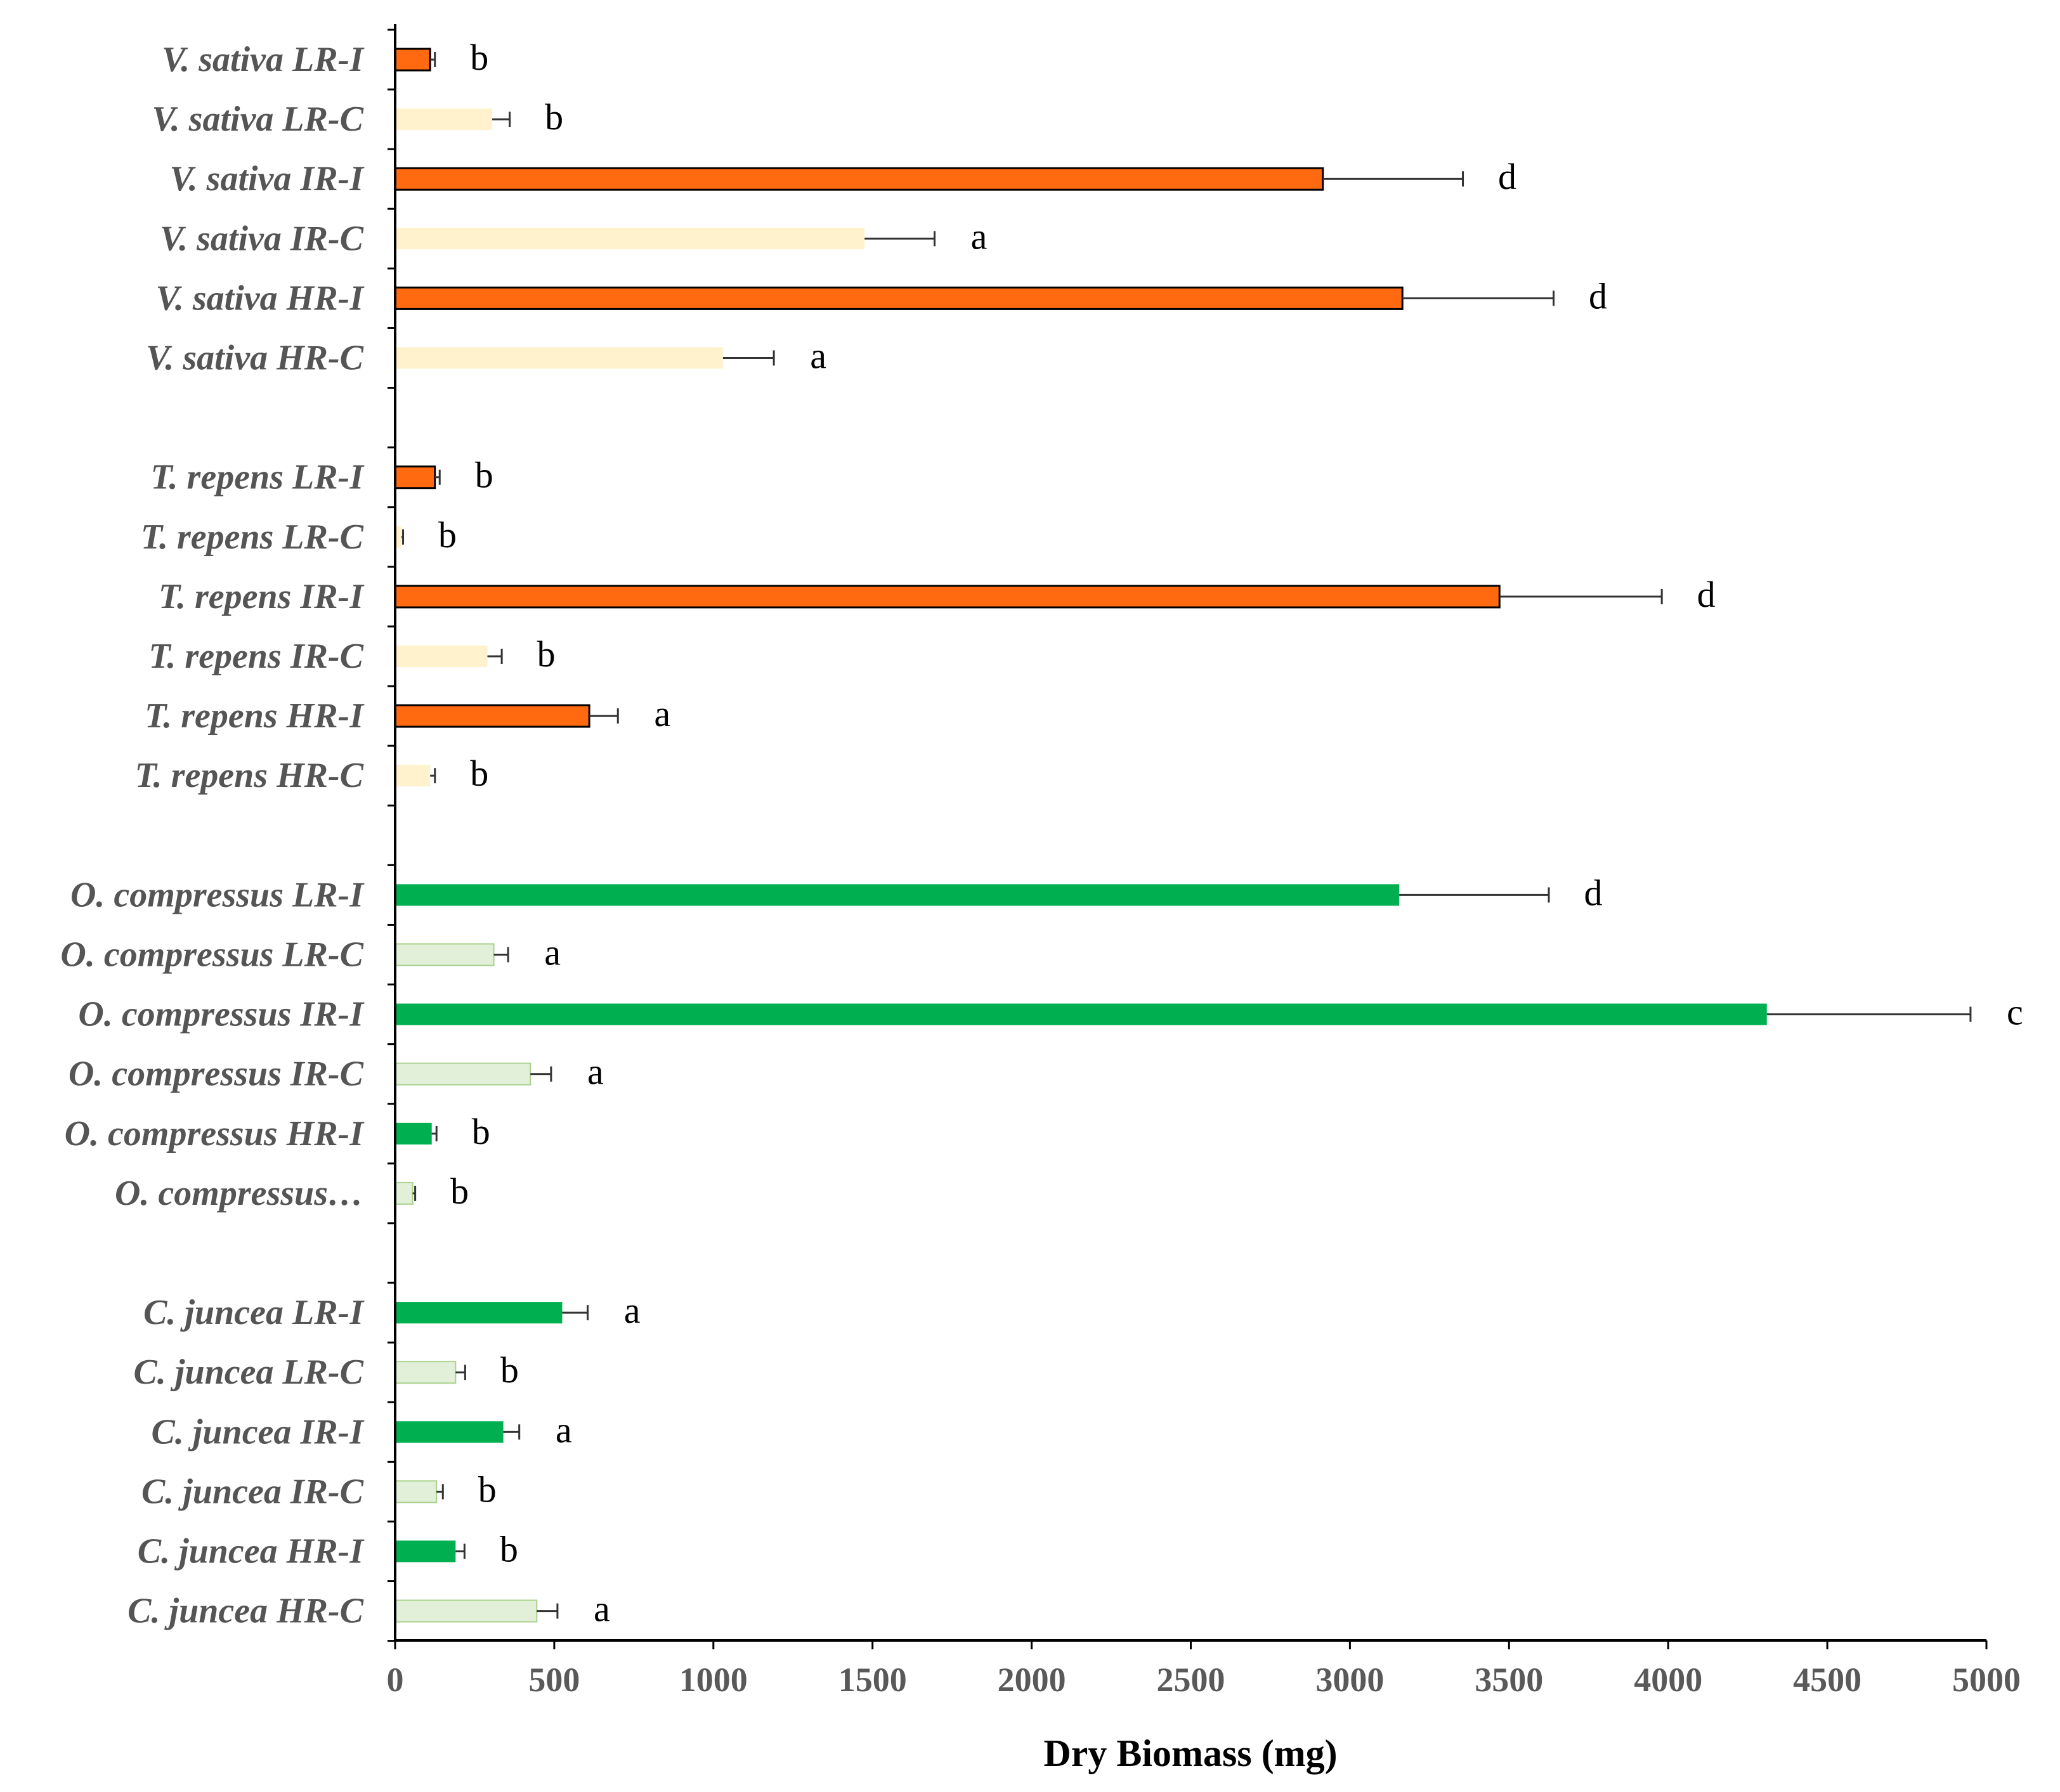 The width and height of the screenshot is (2060, 1792). What do you see at coordinates (258, 119) in the screenshot?
I see `category-label-0-1: V. sativa LR-C` at bounding box center [258, 119].